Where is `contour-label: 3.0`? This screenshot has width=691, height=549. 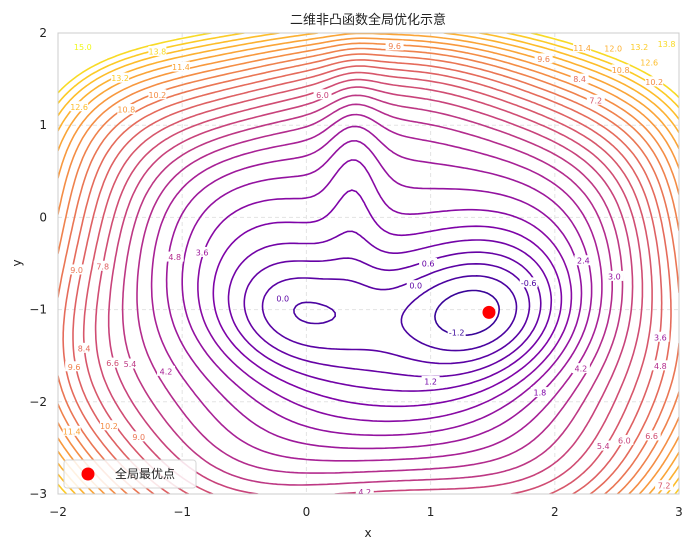 contour-label: 3.0 is located at coordinates (614, 276).